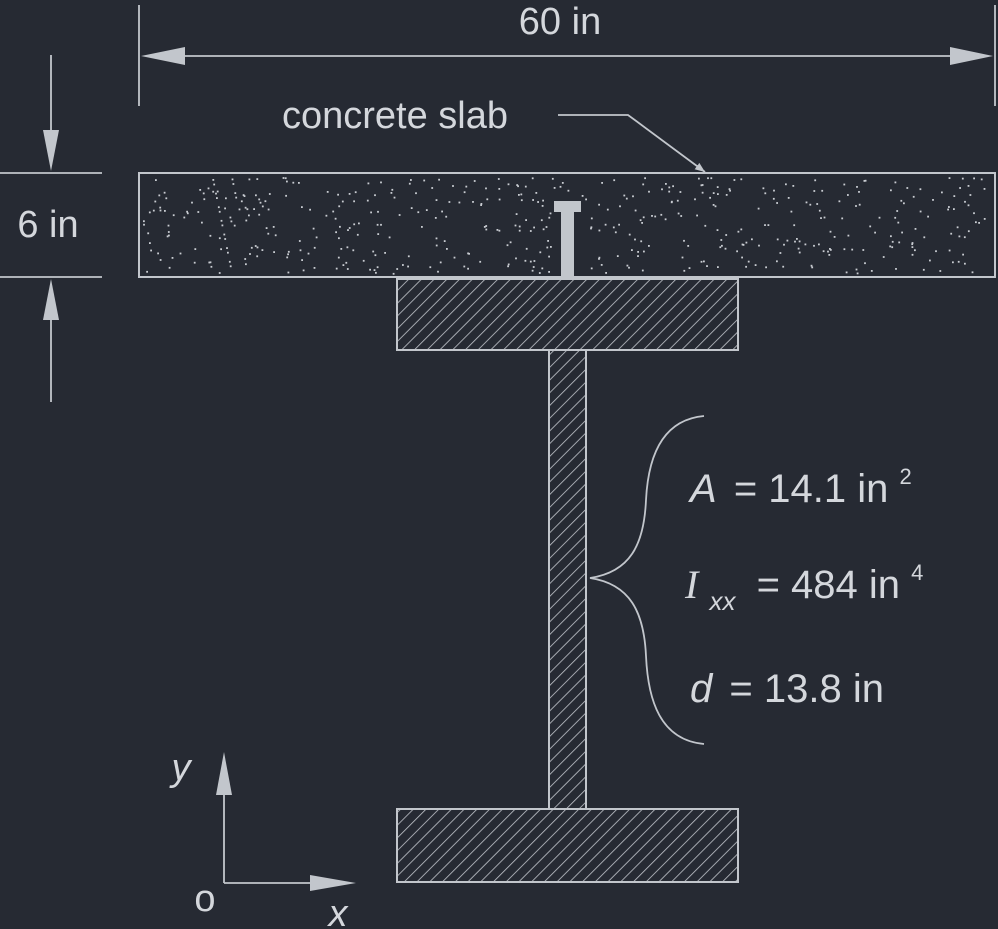  I want to click on thickness-arrow-bottom, so click(51, 299).